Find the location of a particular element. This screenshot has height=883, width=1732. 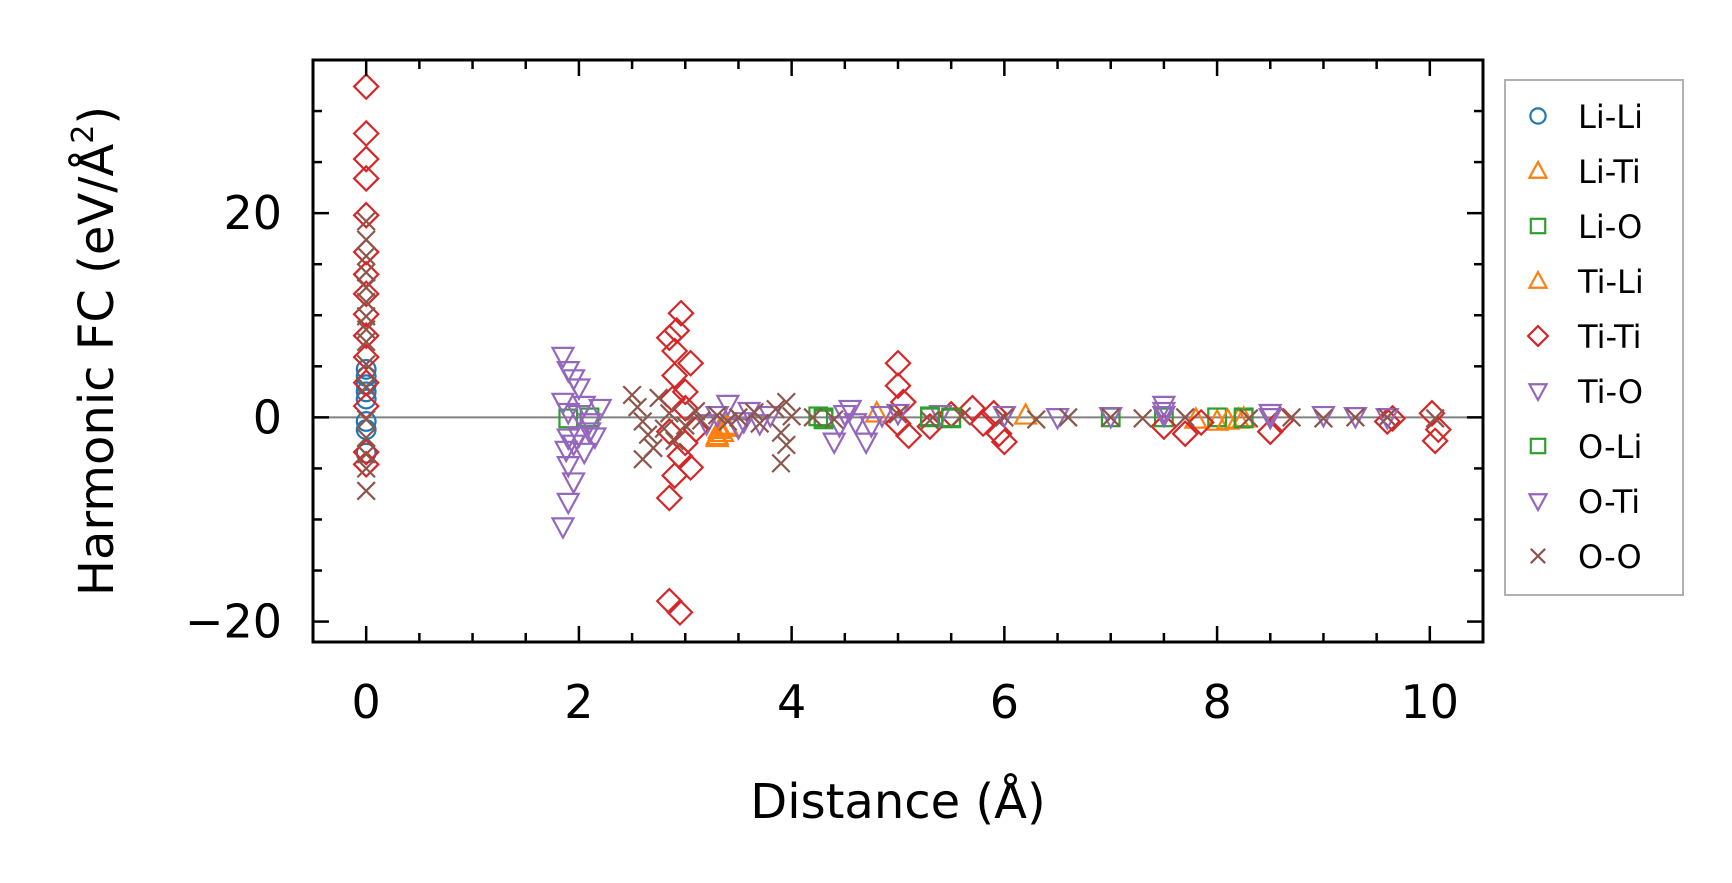

legend-label: Li-Ti is located at coordinates (1609, 172).